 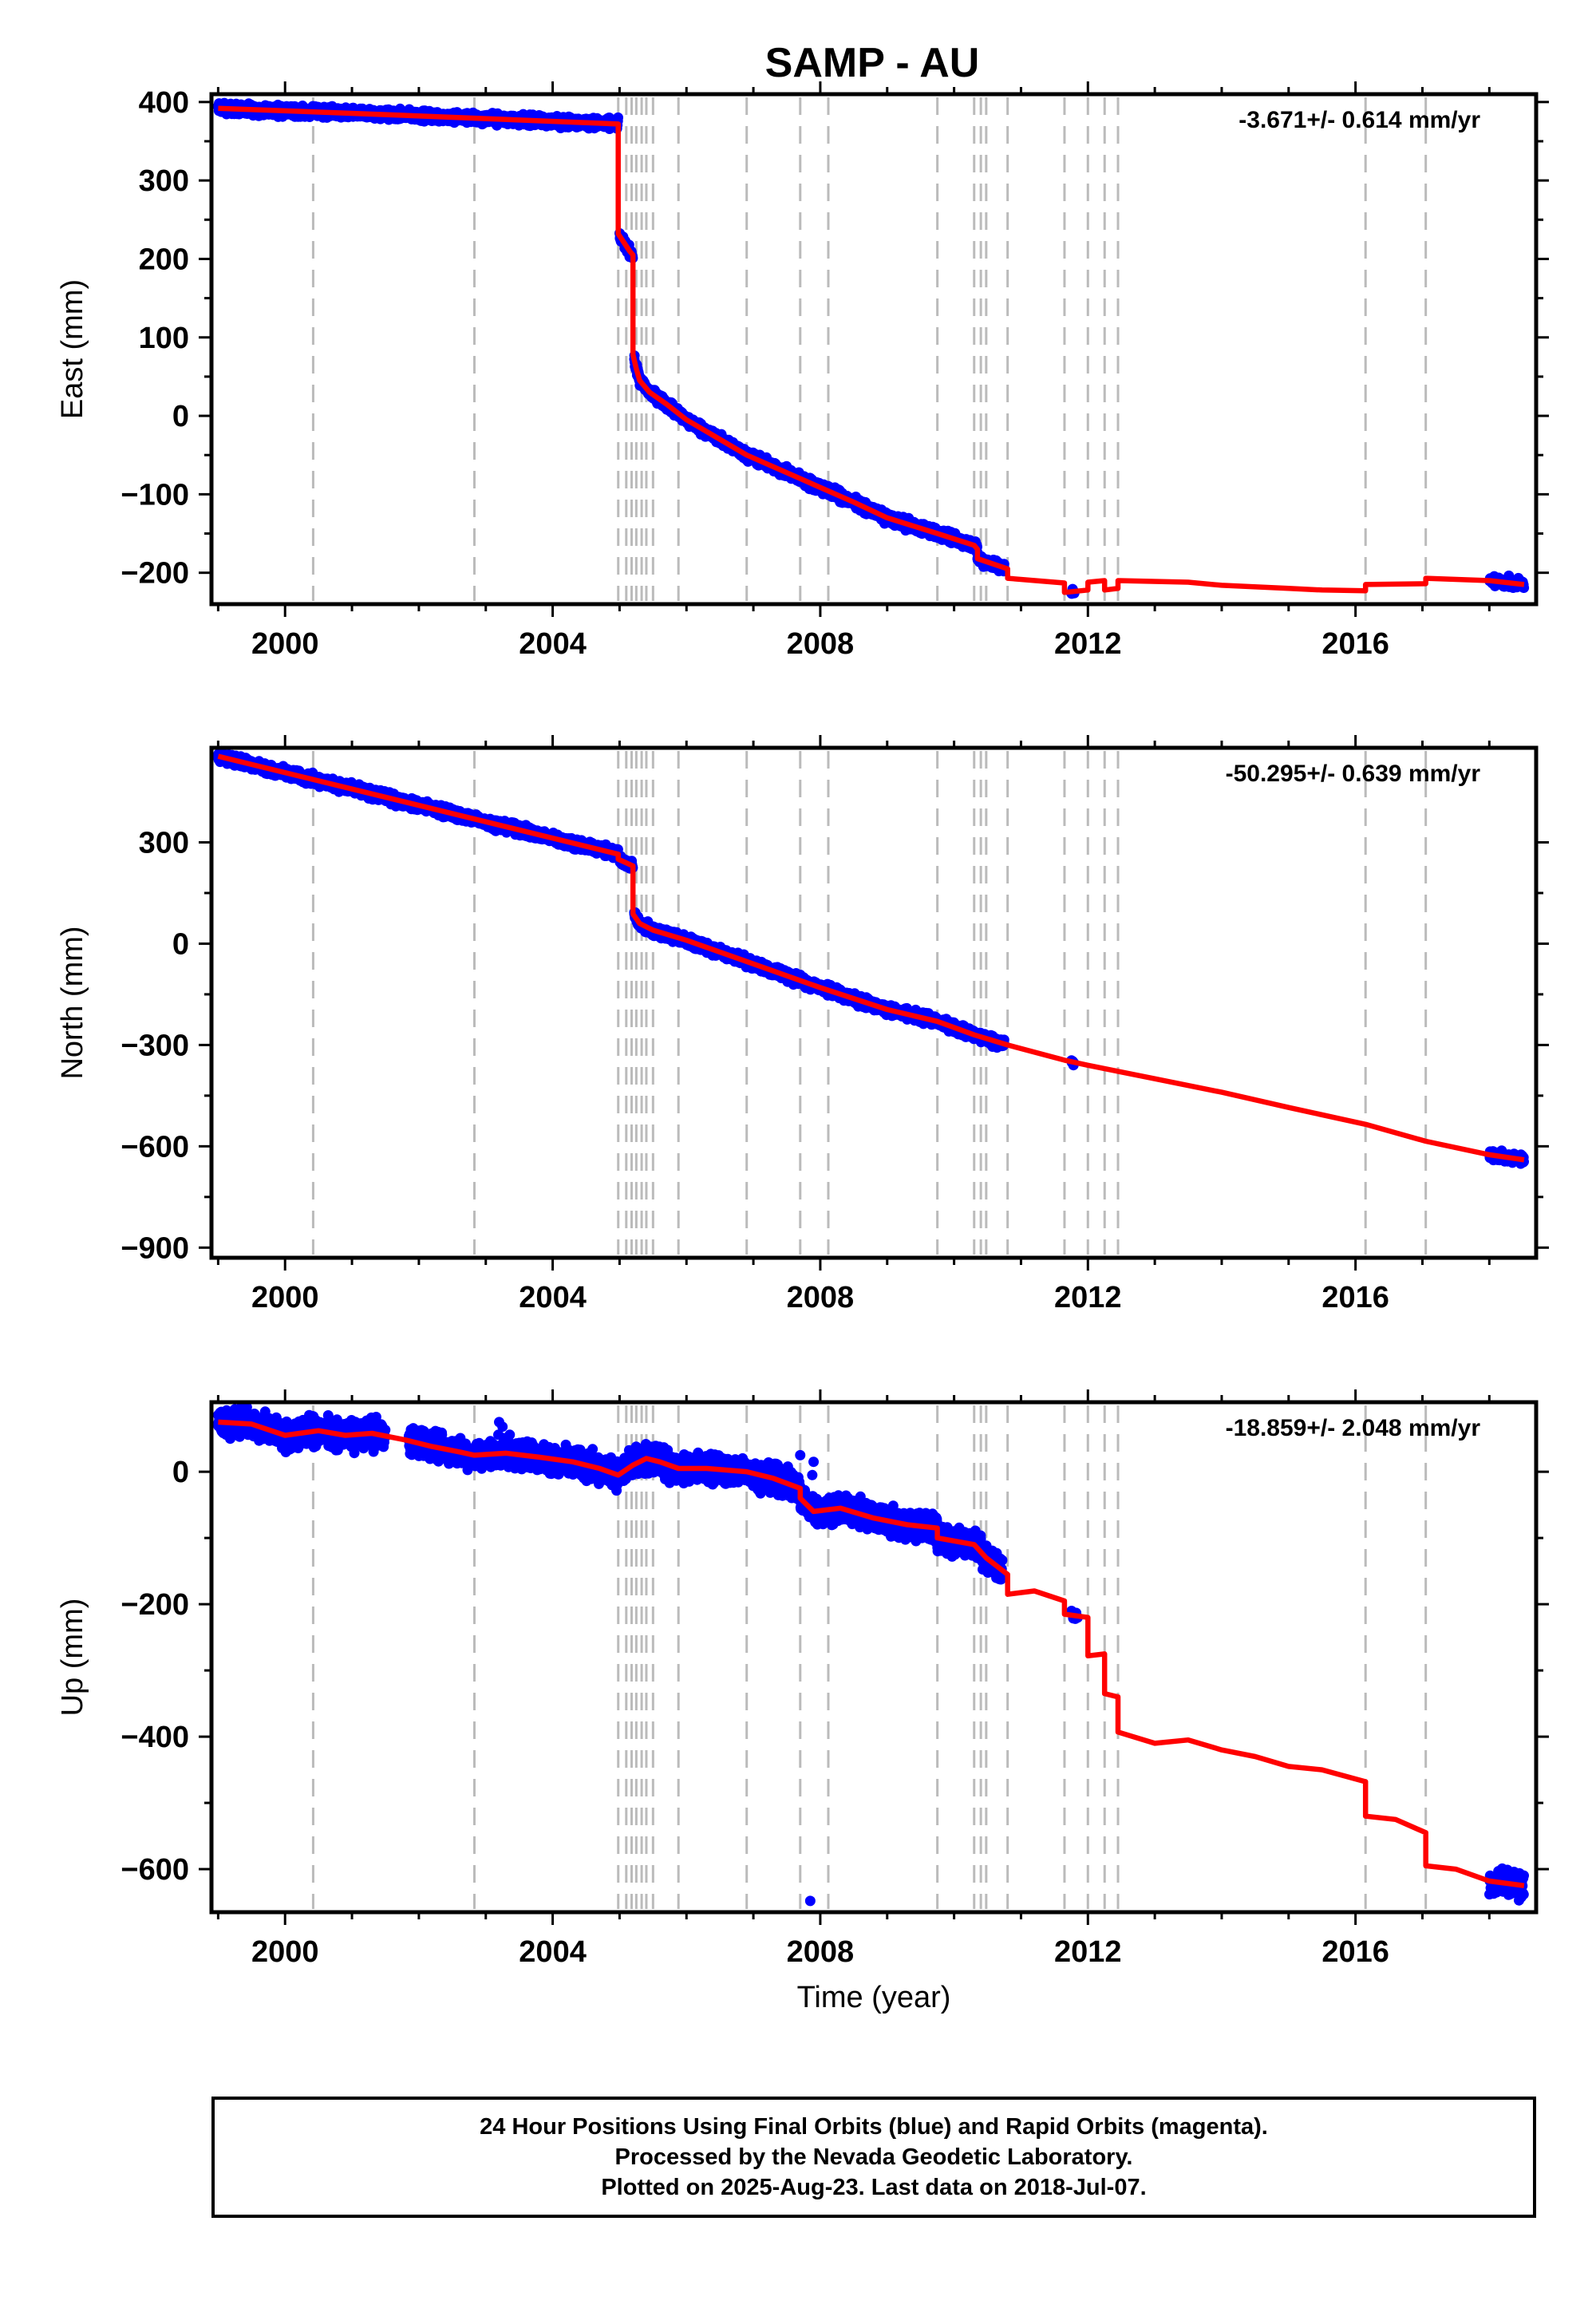 What do you see at coordinates (180, 416) in the screenshot?
I see `y-tick-label: 0` at bounding box center [180, 416].